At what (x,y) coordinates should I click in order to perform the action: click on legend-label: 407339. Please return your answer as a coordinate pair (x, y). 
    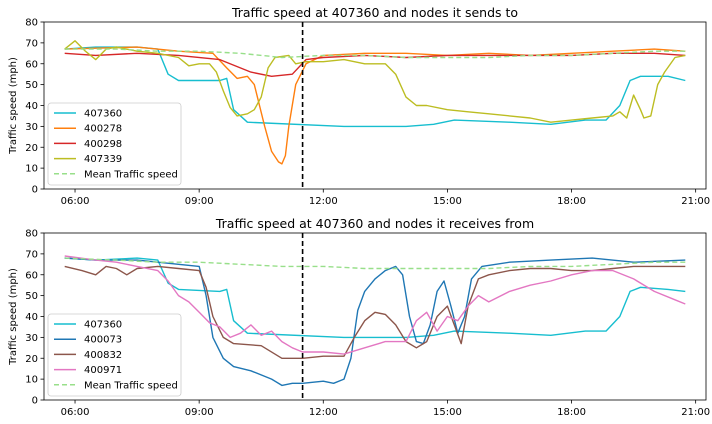
    Looking at the image, I should click on (103, 159).